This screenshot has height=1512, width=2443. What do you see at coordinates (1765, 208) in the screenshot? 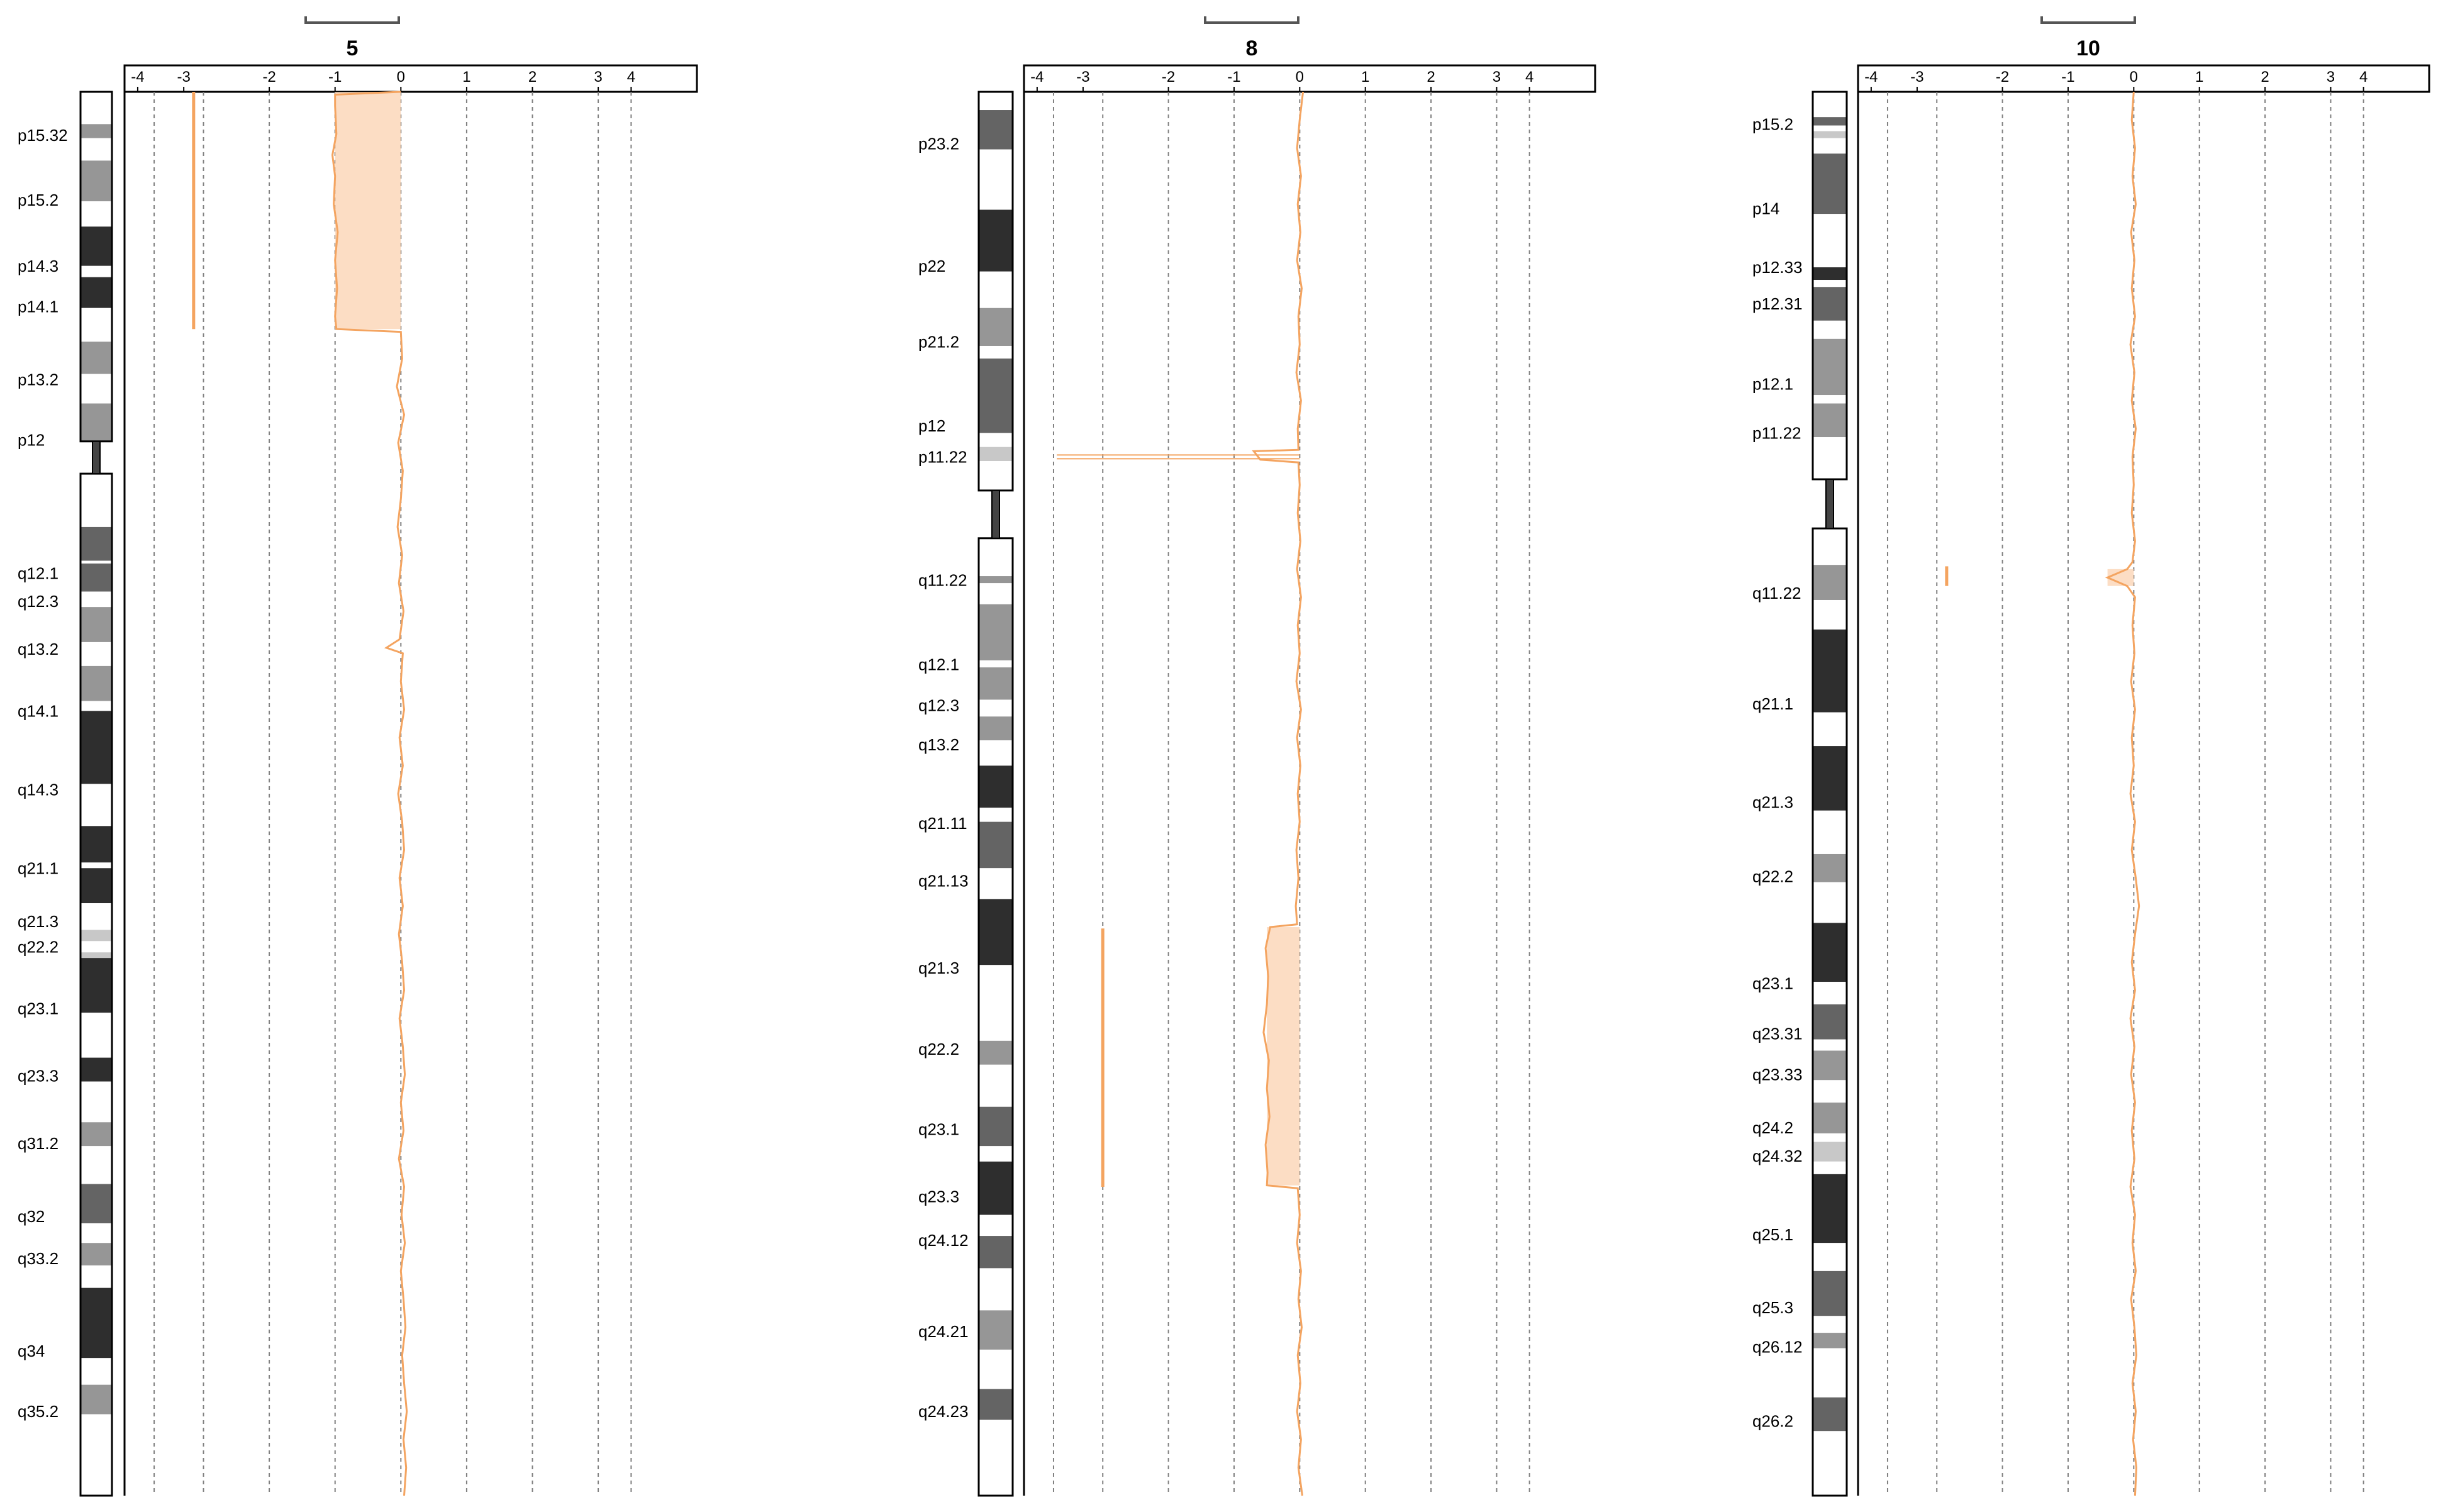
I see `band-label: p14` at bounding box center [1765, 208].